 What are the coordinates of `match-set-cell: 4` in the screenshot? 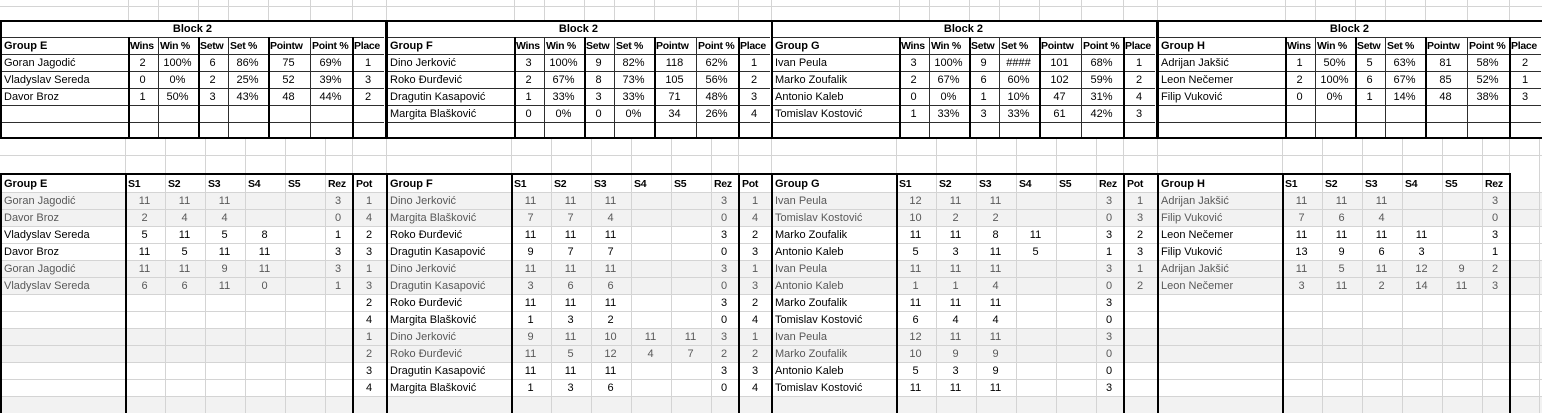 It's located at (1381, 218).